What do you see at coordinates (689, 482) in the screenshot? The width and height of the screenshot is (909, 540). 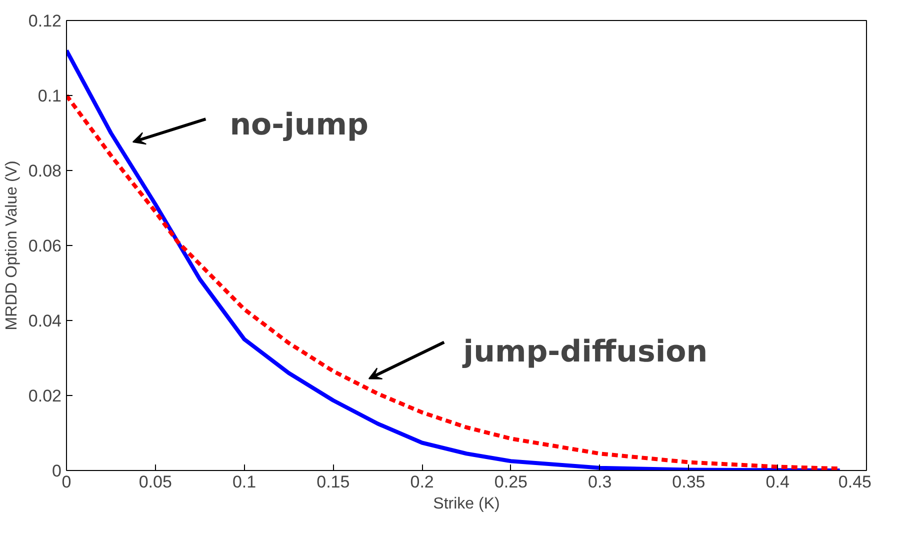 I see `x-tick-label: 0.35` at bounding box center [689, 482].